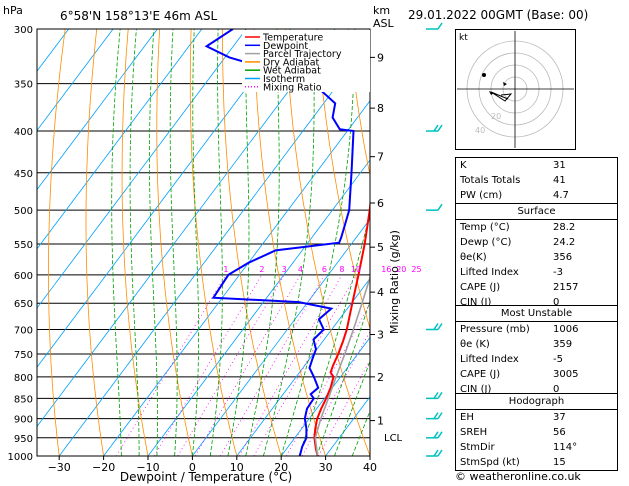 This screenshot has height=486, width=629. What do you see at coordinates (519, 329) in the screenshot?
I see `mu-row: Pressure (mb) 1006` at bounding box center [519, 329].